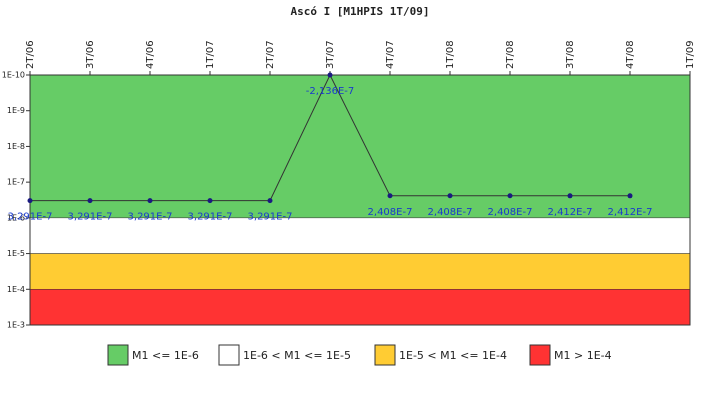 This screenshot has height=400, width=720. I want to click on x-tick-label: 4T/07, so click(390, 54).